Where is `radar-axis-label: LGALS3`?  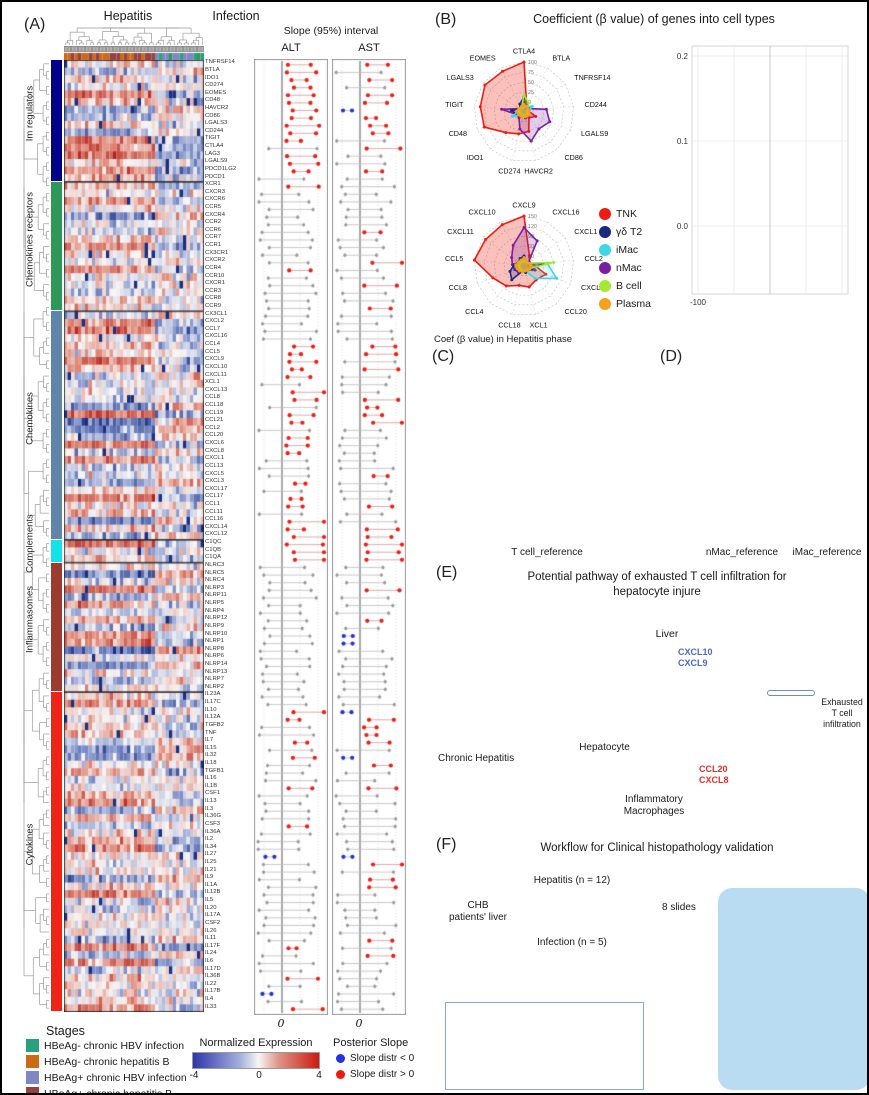
radar-axis-label: LGALS3 is located at coordinates (460, 77).